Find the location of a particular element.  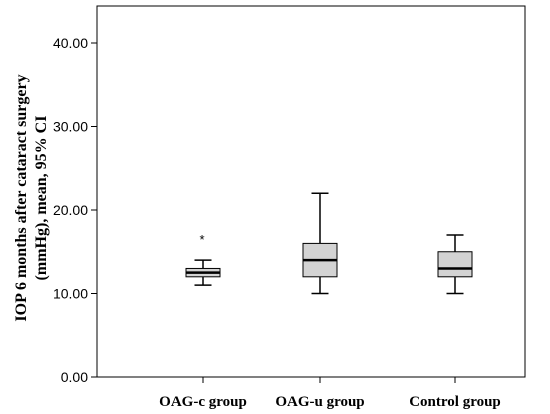

x-tick-label: Control group is located at coordinates (455, 402).